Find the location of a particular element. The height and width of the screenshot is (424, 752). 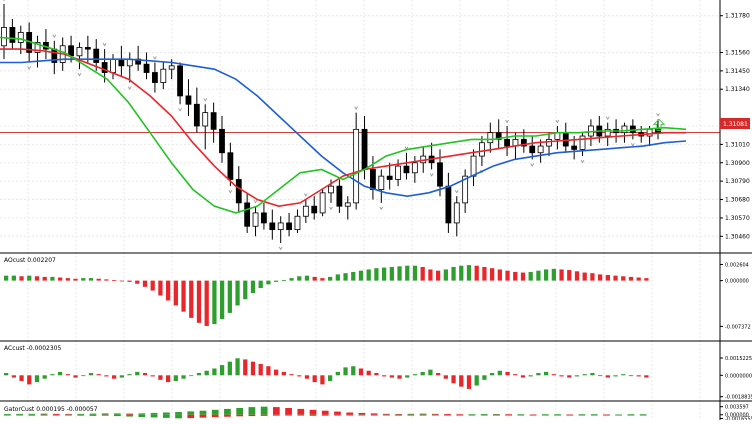

price-tick-label: 1.30900 is located at coordinates (737, 163).